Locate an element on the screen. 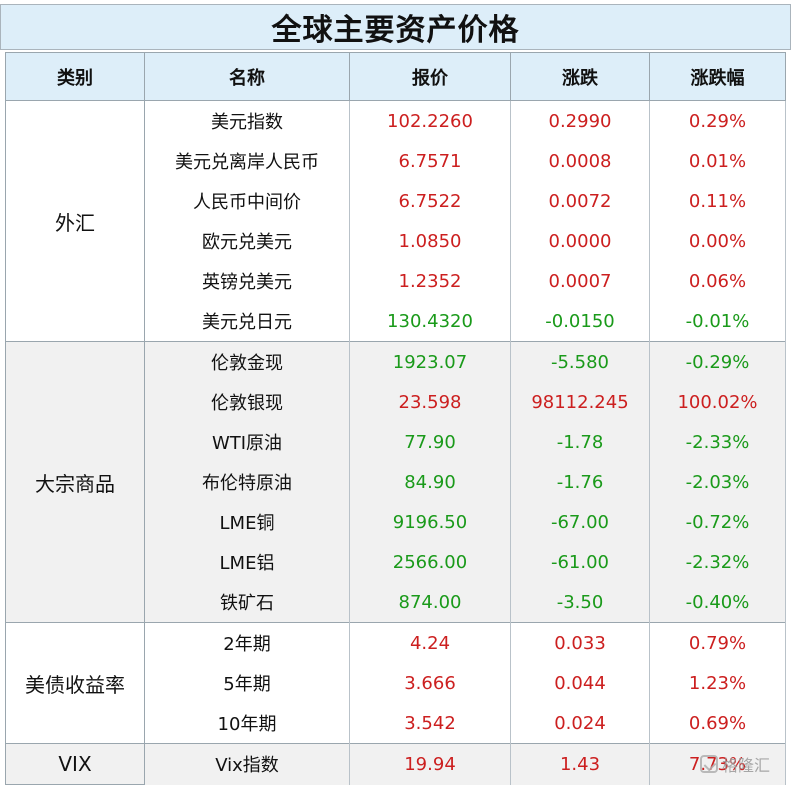  price-cell: 102.2260 is located at coordinates (430, 120).